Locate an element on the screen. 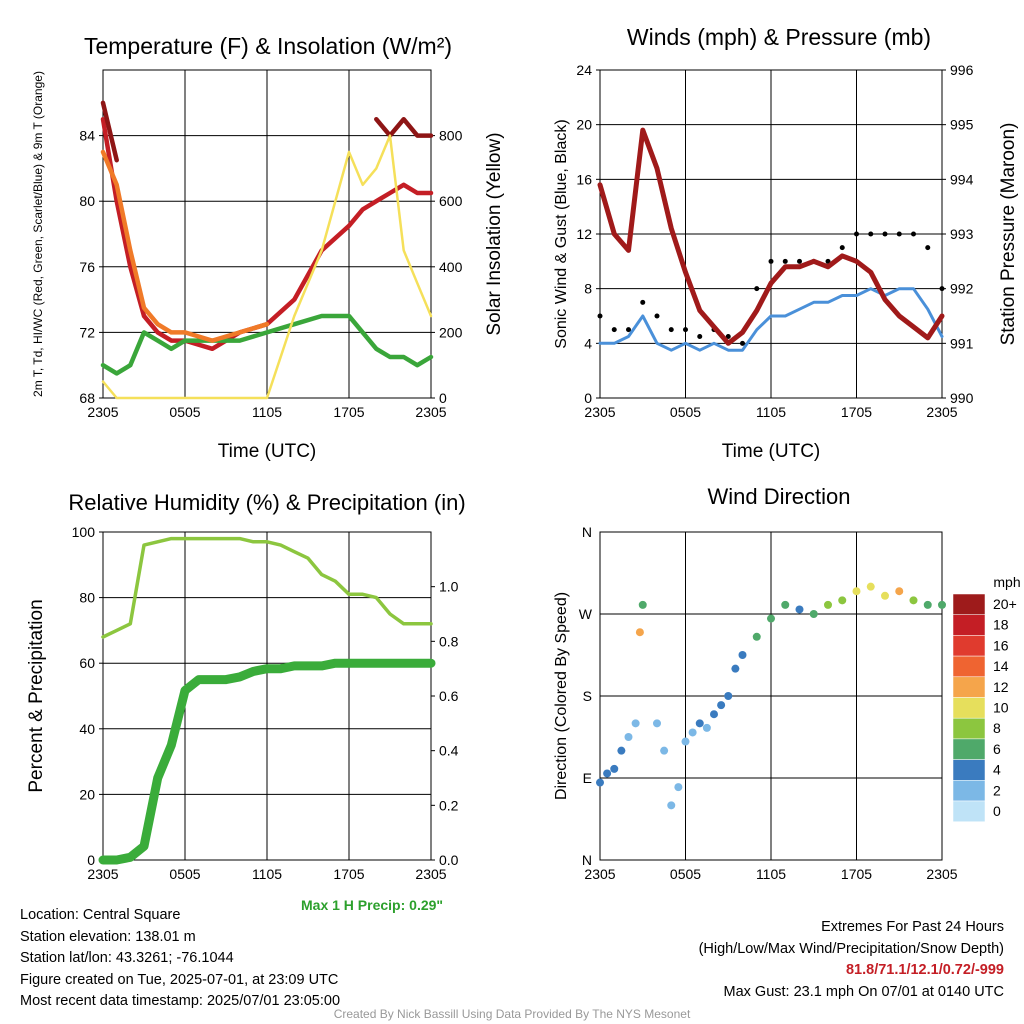 This screenshot has width=1024, height=1024. right-y-tick-label: 600 is located at coordinates (451, 201).